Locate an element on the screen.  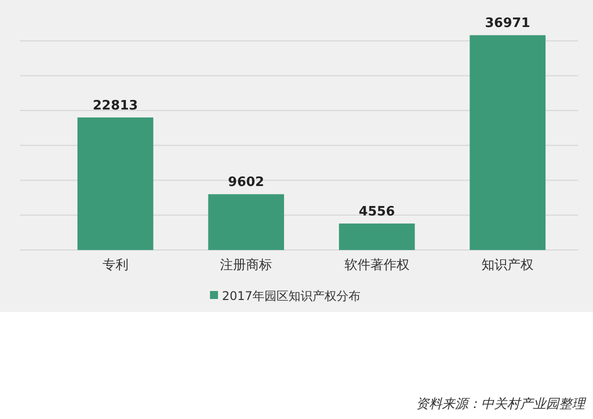
x-tick-label: 知识产权 is located at coordinates (508, 264).